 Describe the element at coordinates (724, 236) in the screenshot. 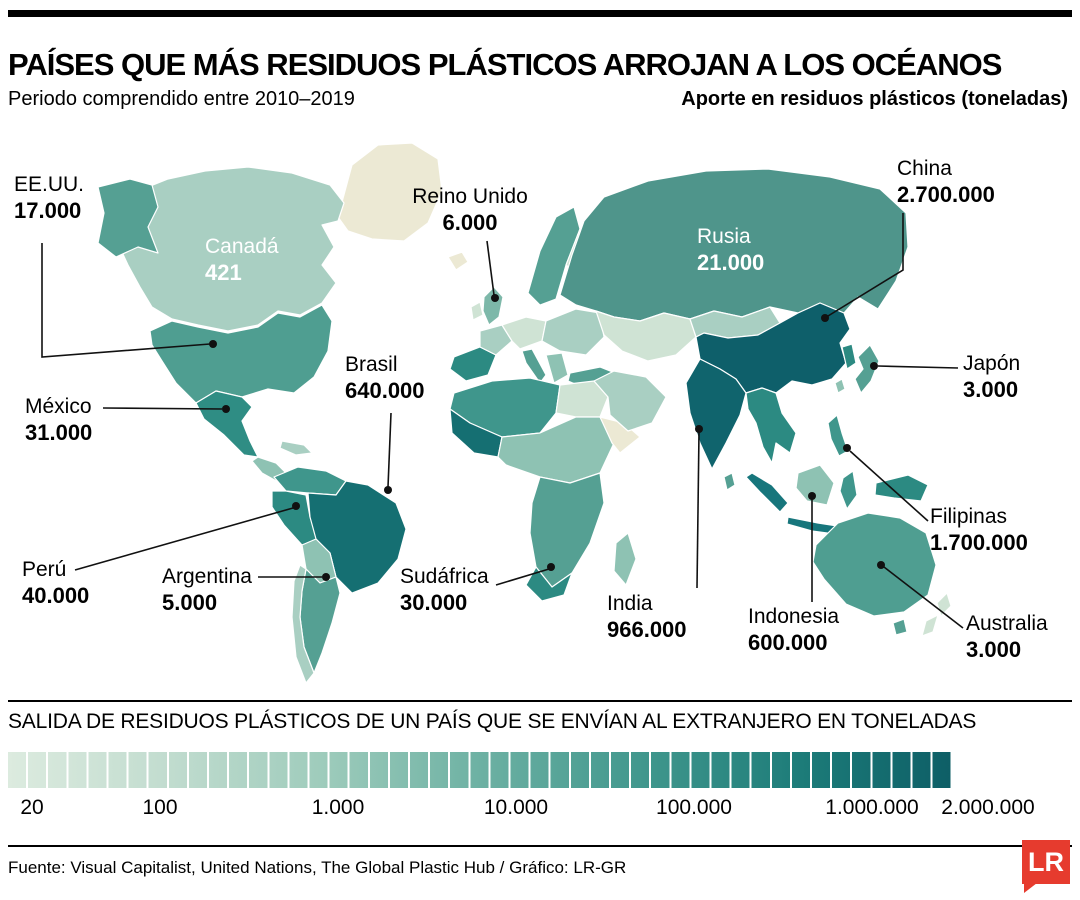

I see `country-name: Rusia` at that location.